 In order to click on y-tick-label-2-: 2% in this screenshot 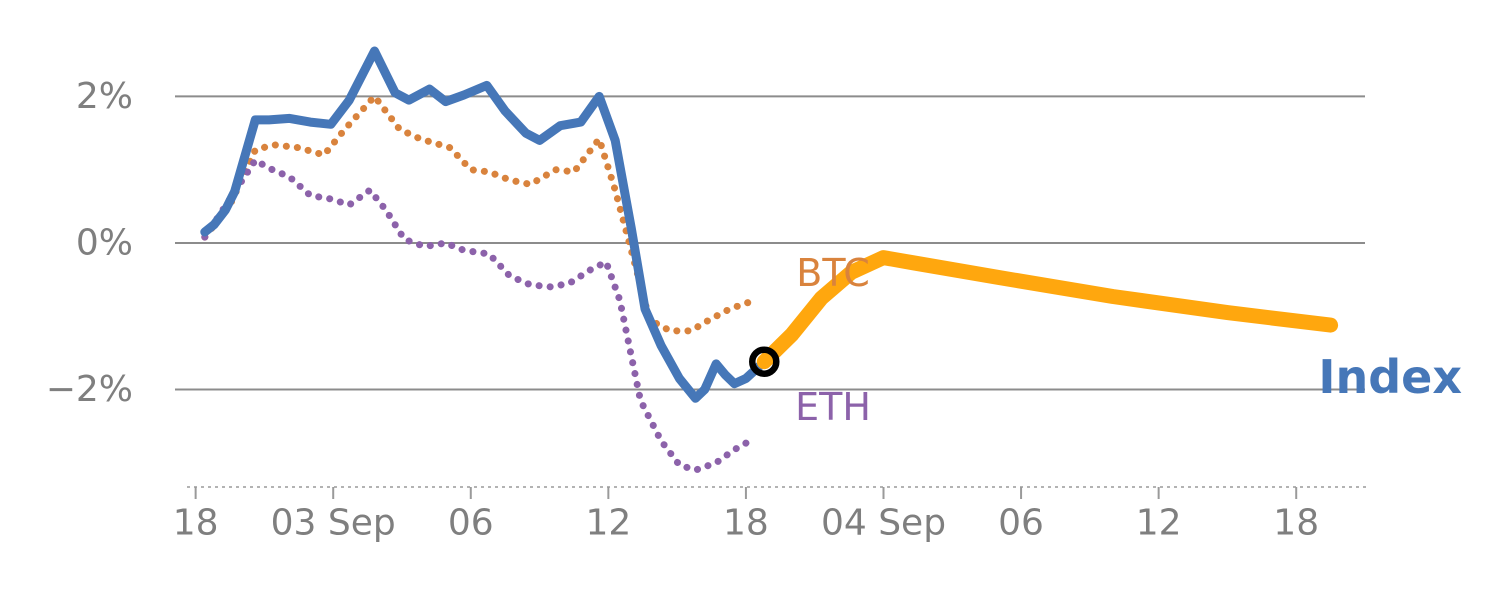, I will do `click(104, 96)`.